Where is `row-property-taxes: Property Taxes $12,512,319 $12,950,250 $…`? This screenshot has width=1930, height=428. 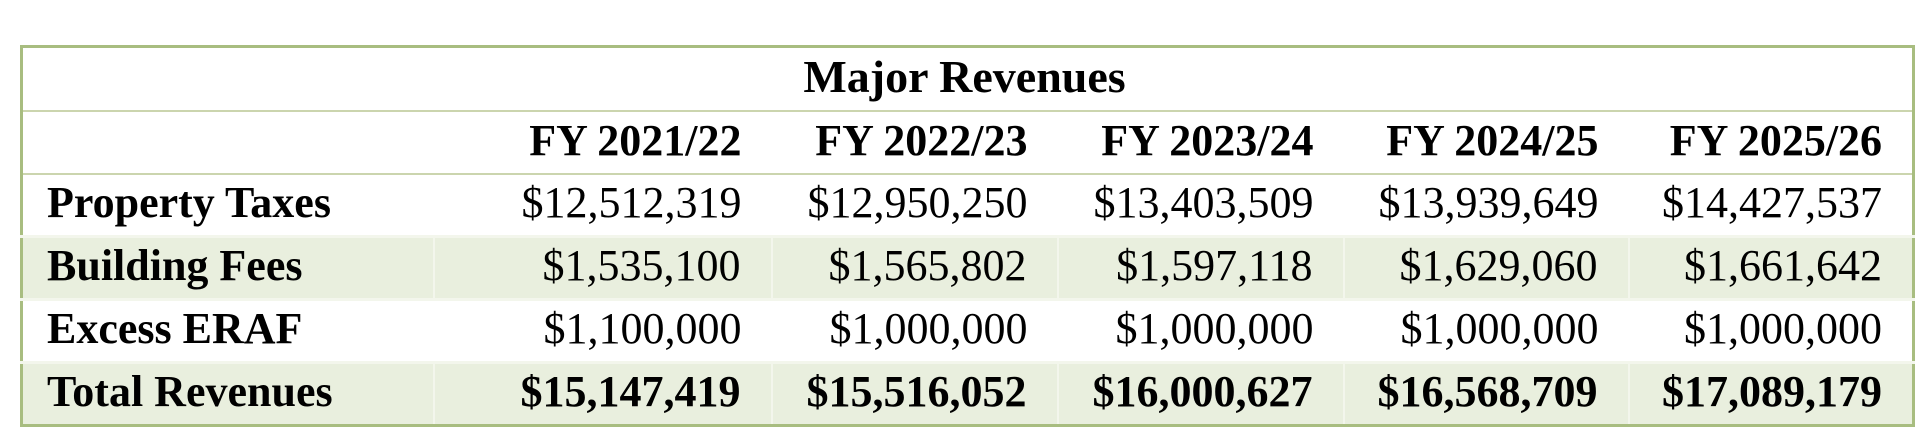 row-property-taxes: Property Taxes $12,512,319 $12,950,250 $… is located at coordinates (968, 205).